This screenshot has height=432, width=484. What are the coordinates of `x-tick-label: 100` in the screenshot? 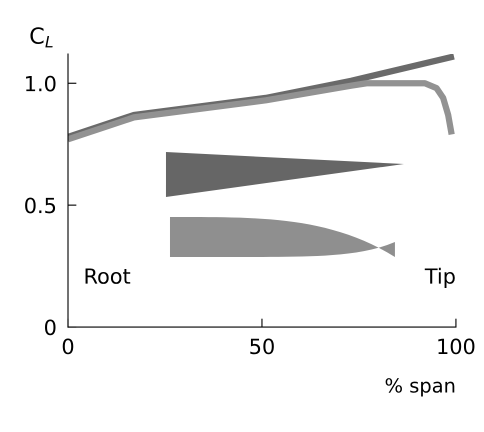 It's located at (456, 346).